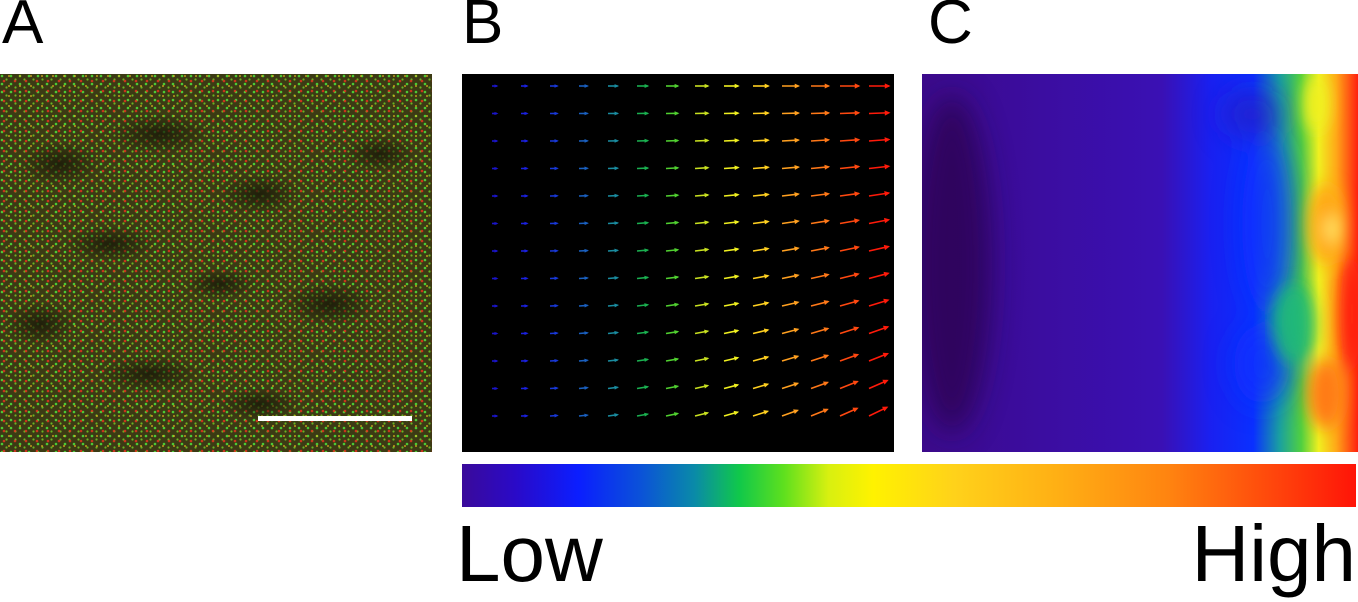 Image resolution: width=1358 pixels, height=602 pixels. What do you see at coordinates (1273, 553) in the screenshot?
I see `color-scale-high-label: High` at bounding box center [1273, 553].